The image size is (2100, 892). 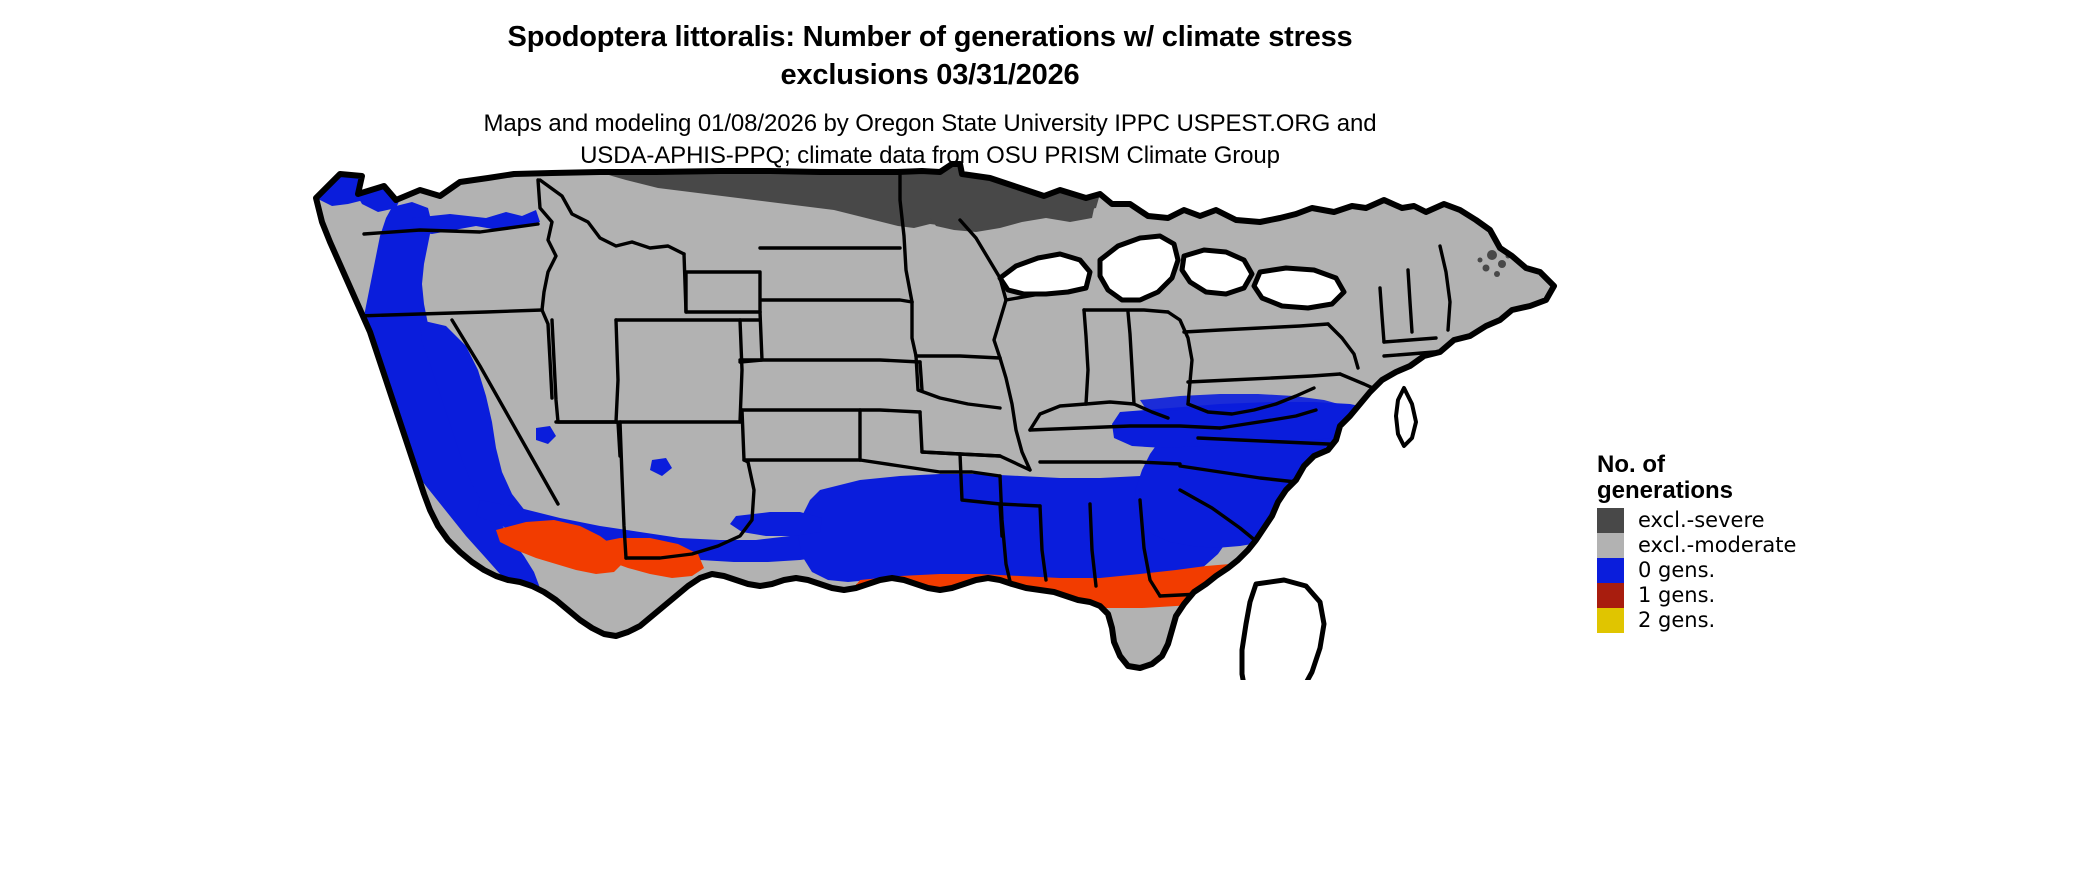 I want to click on legend-label-0-gens: 0 gens., so click(x=1677, y=570).